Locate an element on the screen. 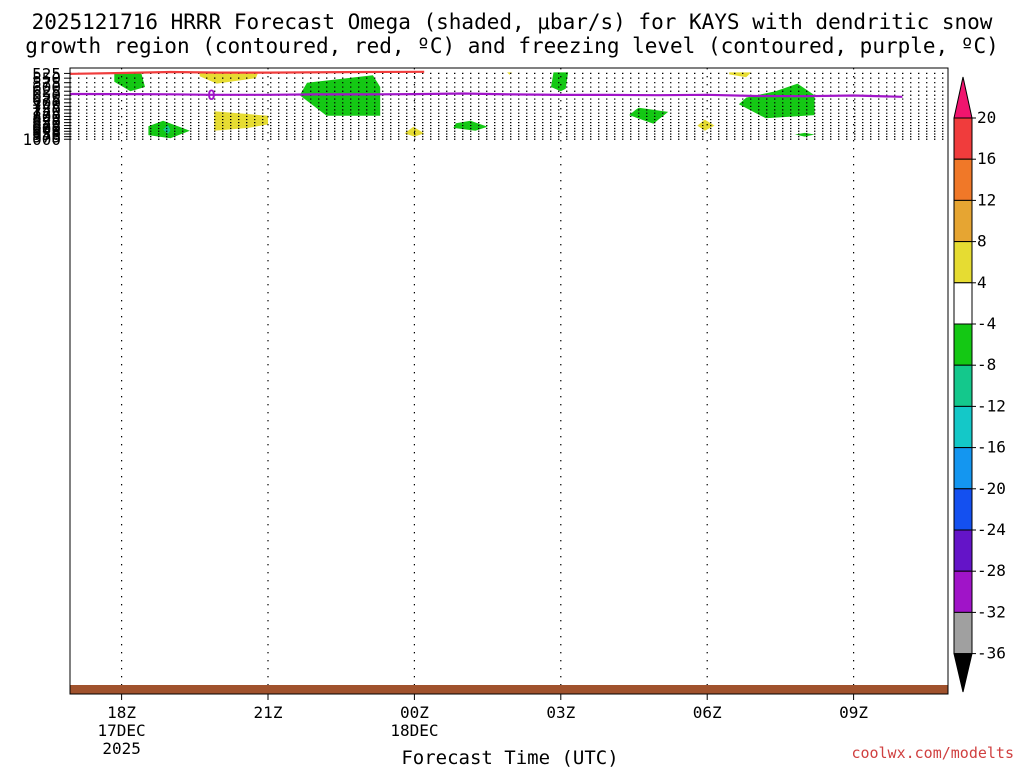 The width and height of the screenshot is (1024, 768). x-tick-label-06Z: 06Z is located at coordinates (707, 712).